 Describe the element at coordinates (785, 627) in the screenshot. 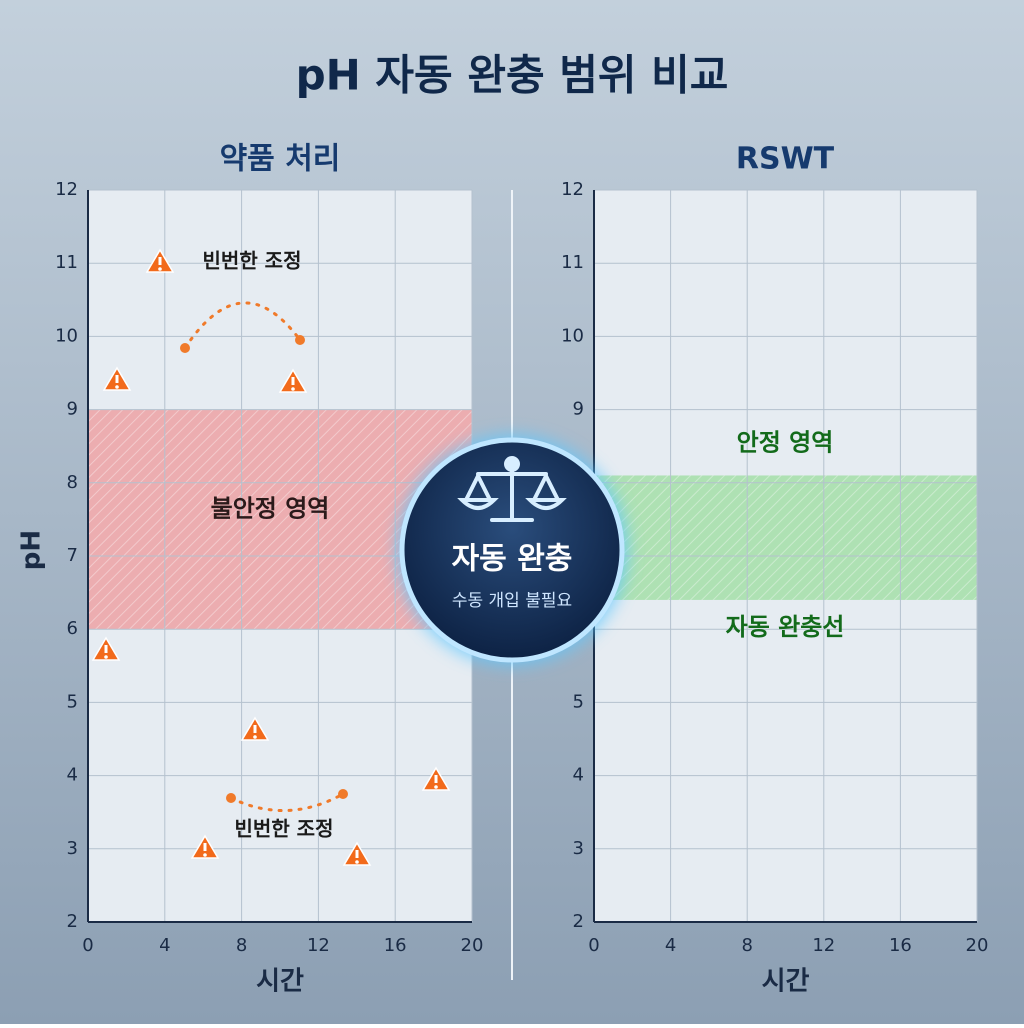

I see `legend-label: 자동 완충선` at that location.